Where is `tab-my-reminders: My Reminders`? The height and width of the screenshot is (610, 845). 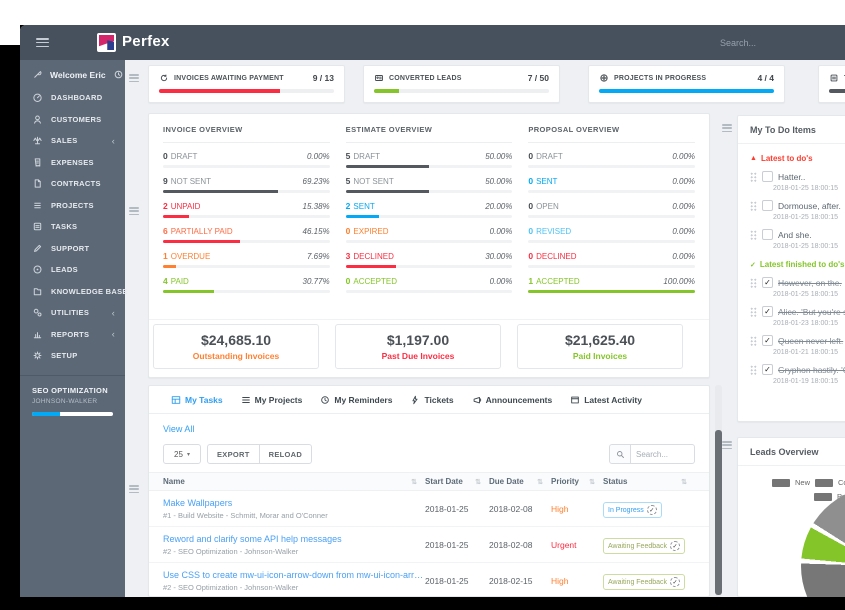
tab-my-reminders: My Reminders is located at coordinates (356, 400).